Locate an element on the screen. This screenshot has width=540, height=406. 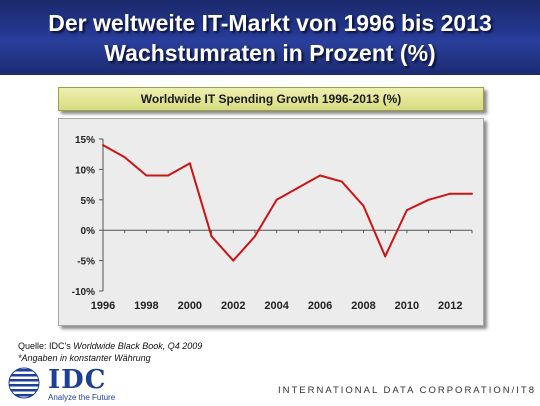
source-book: Worldwide Black Book, Q4 2009 is located at coordinates (138, 346).